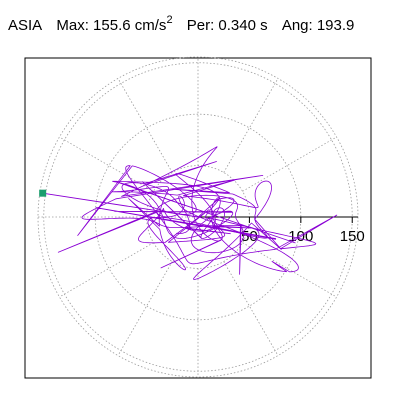 The width and height of the screenshot is (400, 400). Describe the element at coordinates (25, 25) in the screenshot. I see `station-name: ASIA` at that location.